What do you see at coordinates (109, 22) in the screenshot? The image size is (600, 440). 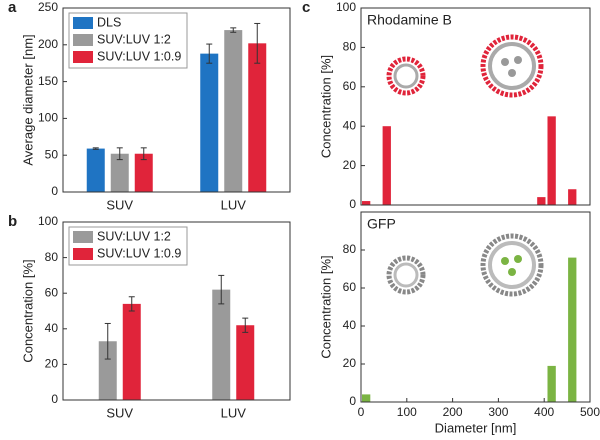 I see `legend-label: DLS` at bounding box center [109, 22].